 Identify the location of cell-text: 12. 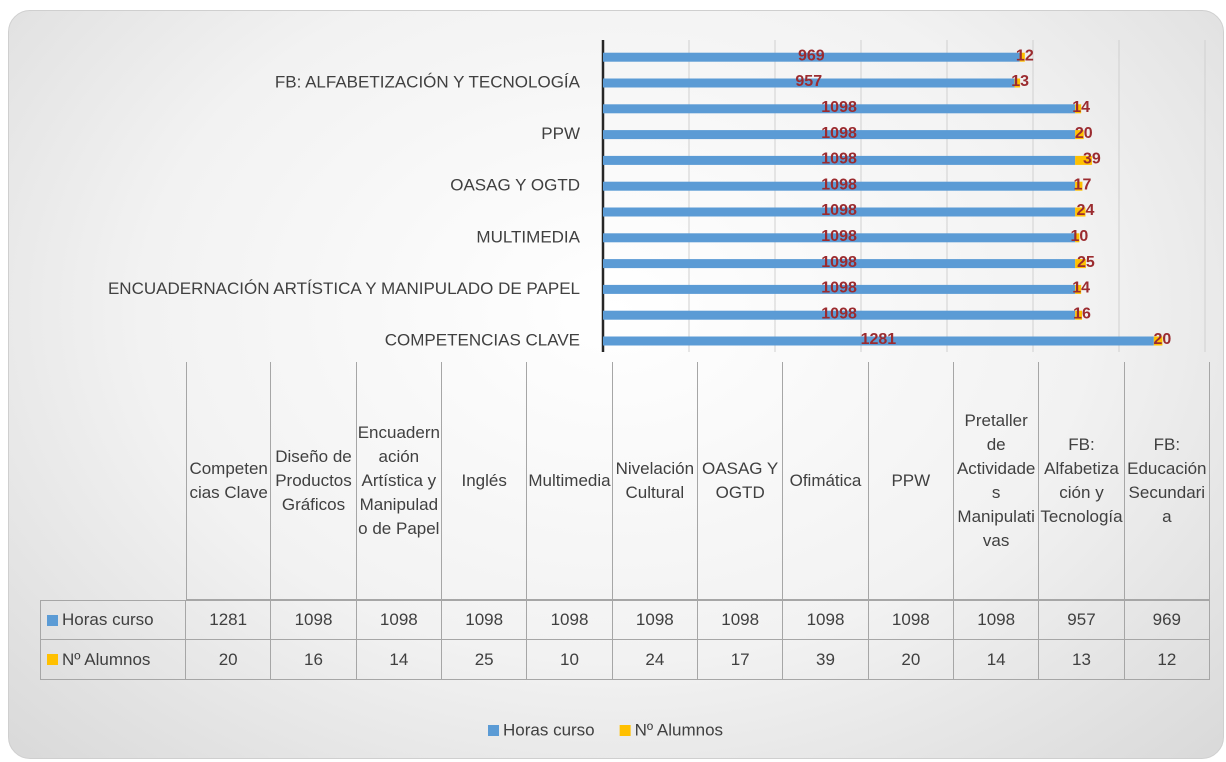
(1167, 659).